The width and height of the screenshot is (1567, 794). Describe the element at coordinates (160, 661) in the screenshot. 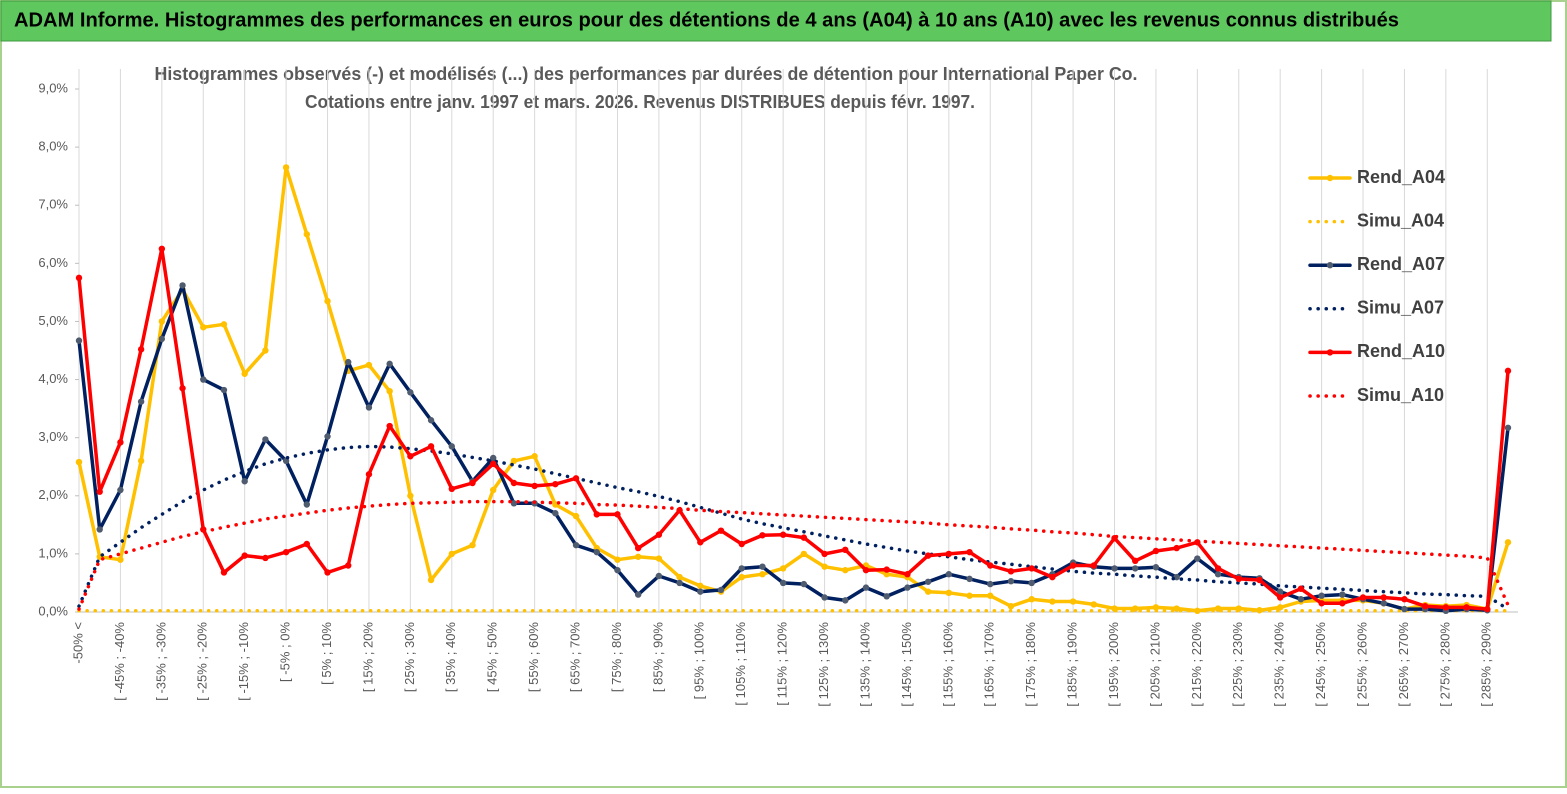

I see `x-tick-label: [ -35% ; -30%` at that location.